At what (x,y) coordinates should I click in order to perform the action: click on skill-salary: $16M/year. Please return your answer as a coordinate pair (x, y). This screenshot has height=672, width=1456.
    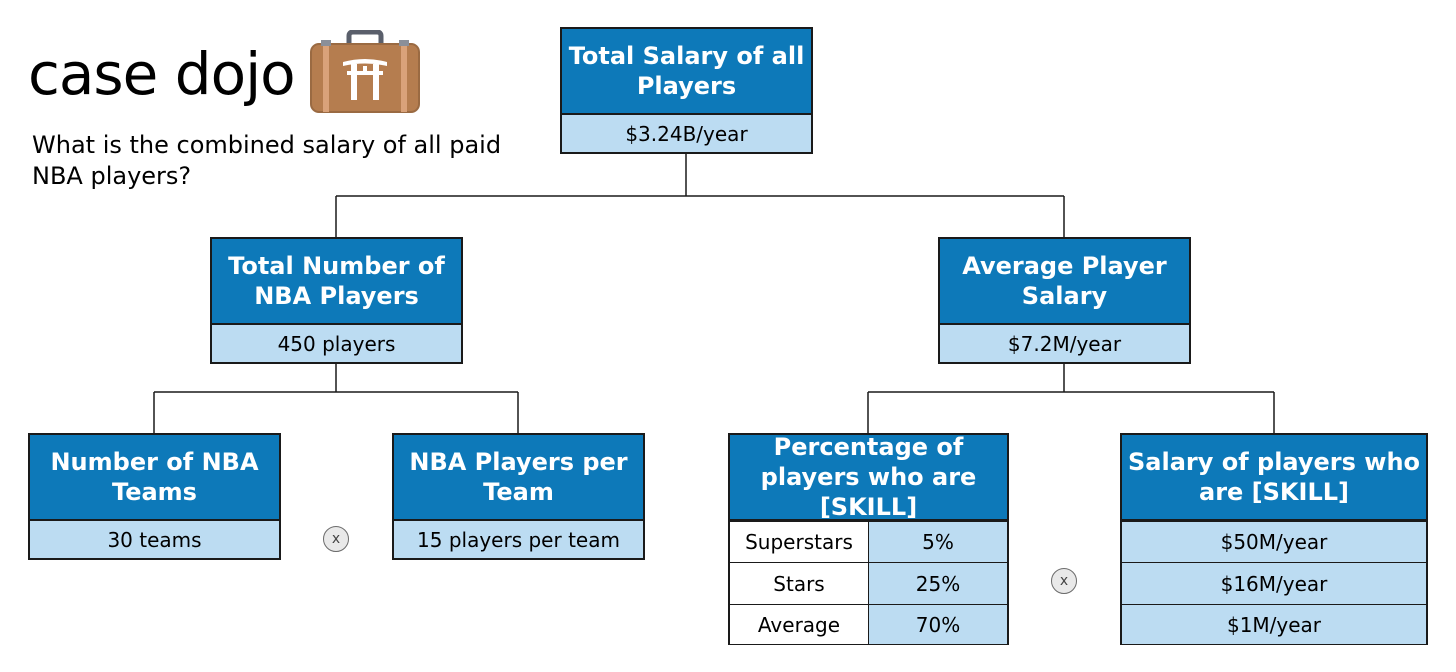
    Looking at the image, I should click on (1274, 583).